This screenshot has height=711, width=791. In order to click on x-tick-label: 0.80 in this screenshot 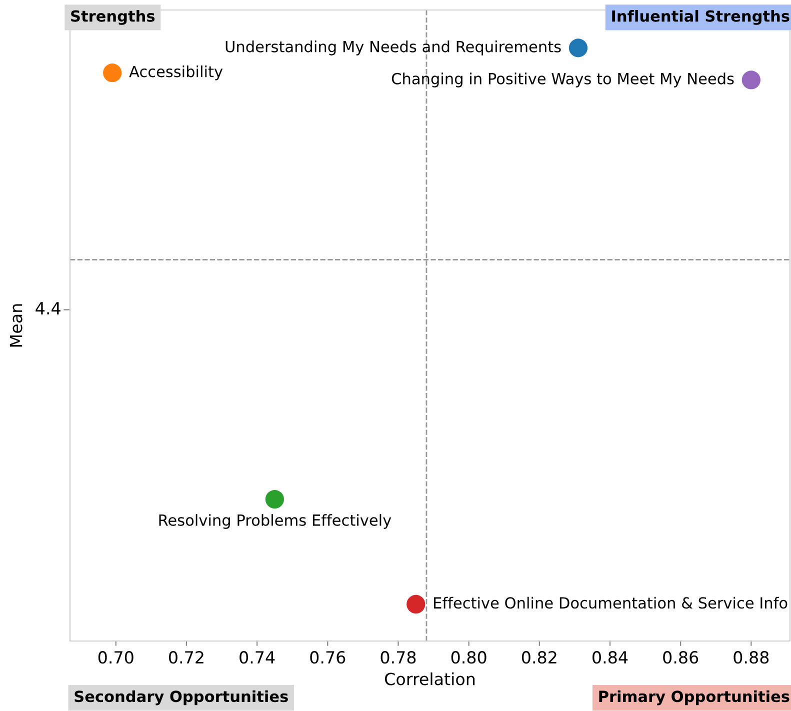, I will do `click(468, 657)`.